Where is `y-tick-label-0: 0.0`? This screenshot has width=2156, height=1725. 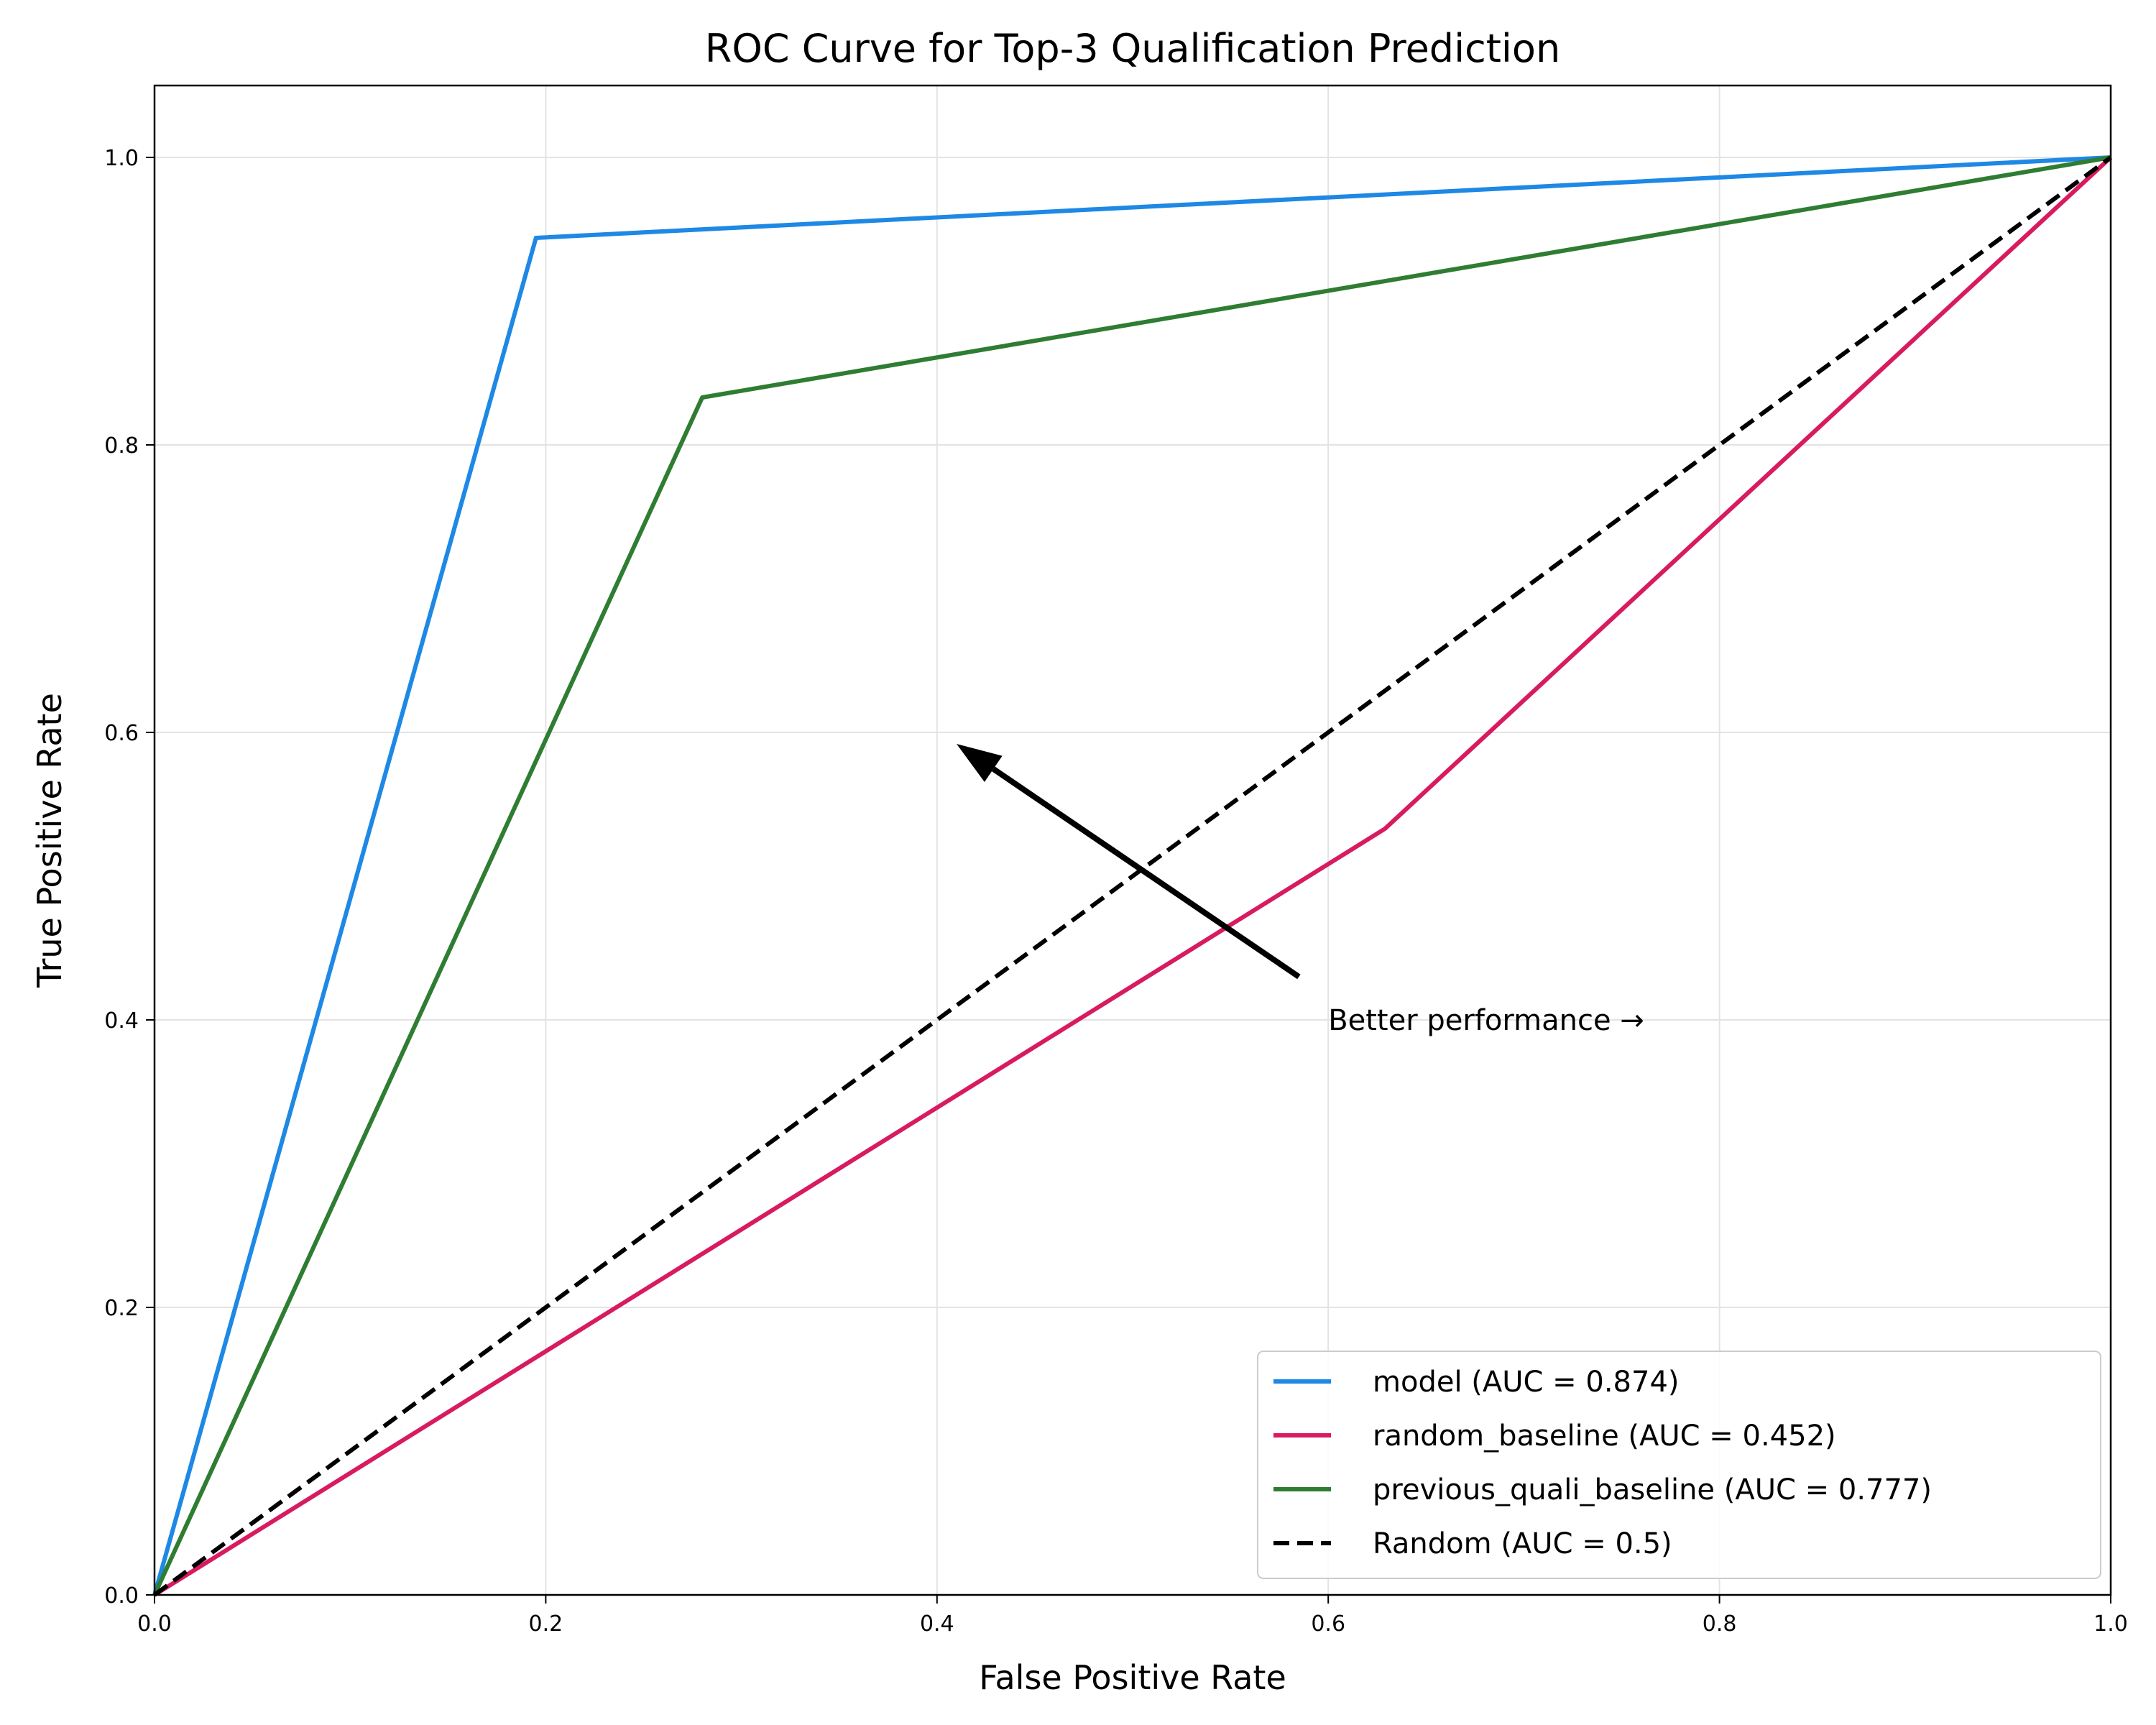
y-tick-label-0: 0.0 is located at coordinates (121, 1596).